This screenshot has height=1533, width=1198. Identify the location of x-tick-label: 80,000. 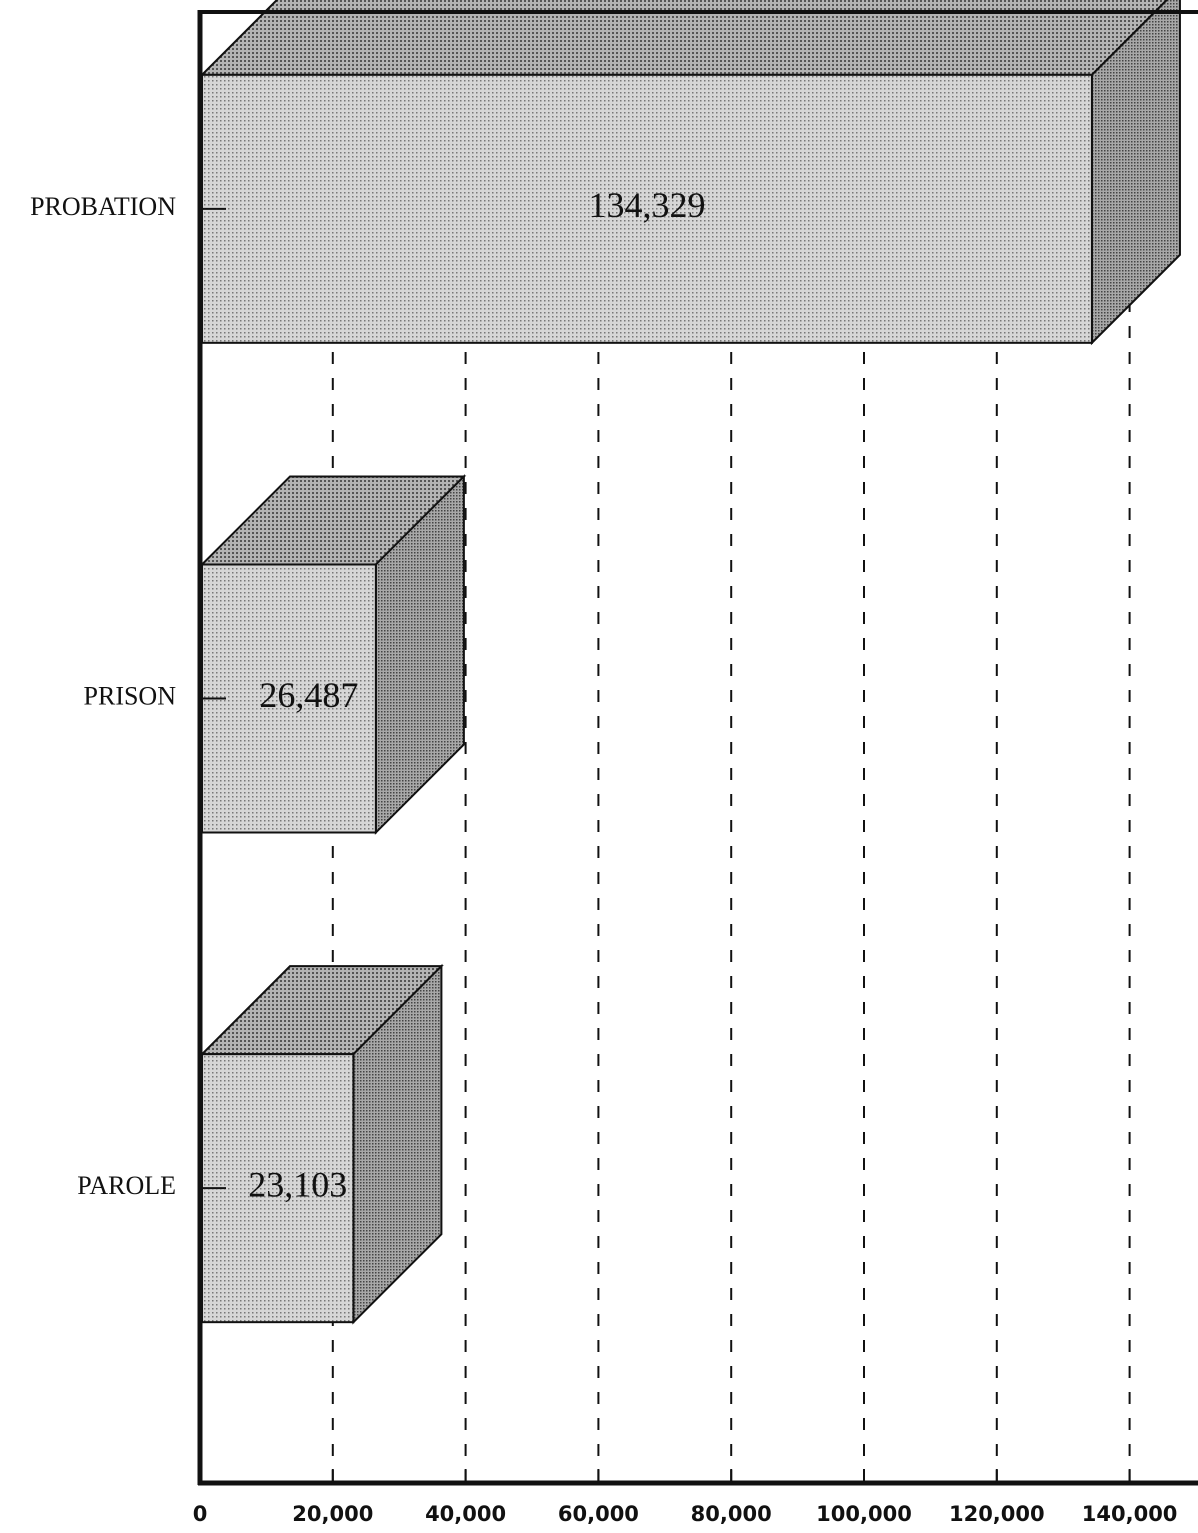
(731, 1514).